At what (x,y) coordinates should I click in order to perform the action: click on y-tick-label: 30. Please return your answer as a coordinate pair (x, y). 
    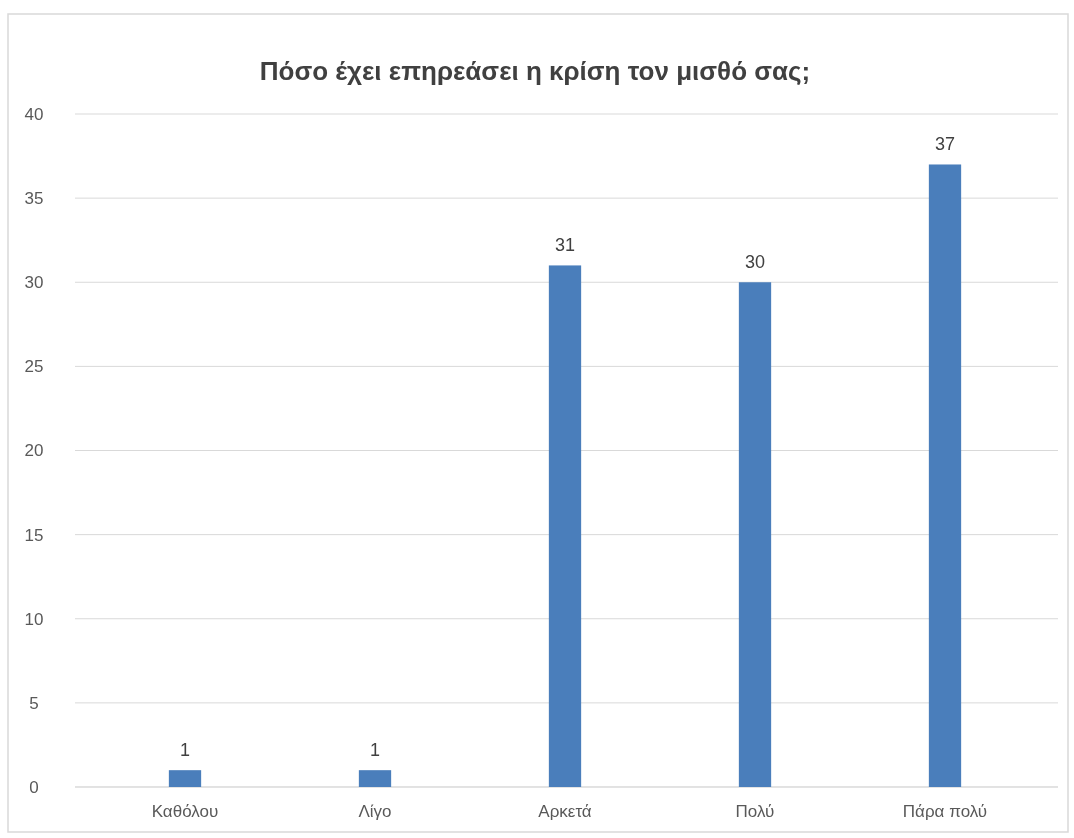
    Looking at the image, I should click on (34, 283).